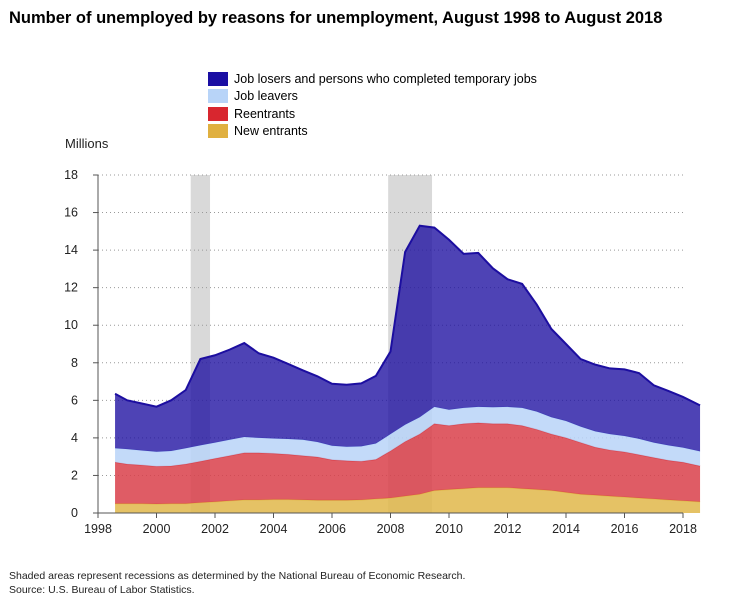 The height and width of the screenshot is (609, 734). What do you see at coordinates (372, 97) in the screenshot?
I see `legend-item-job-leavers: Job leavers` at bounding box center [372, 97].